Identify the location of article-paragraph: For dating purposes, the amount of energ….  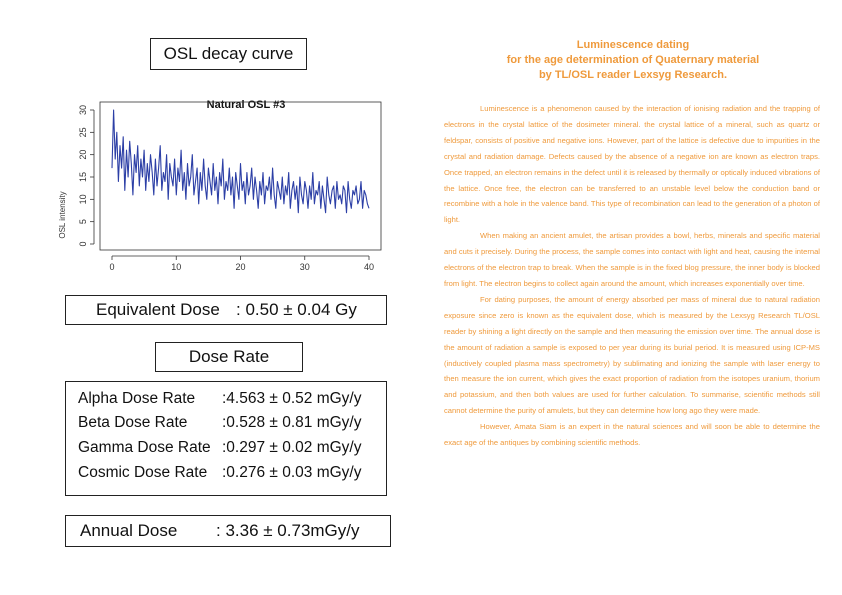
(632, 355).